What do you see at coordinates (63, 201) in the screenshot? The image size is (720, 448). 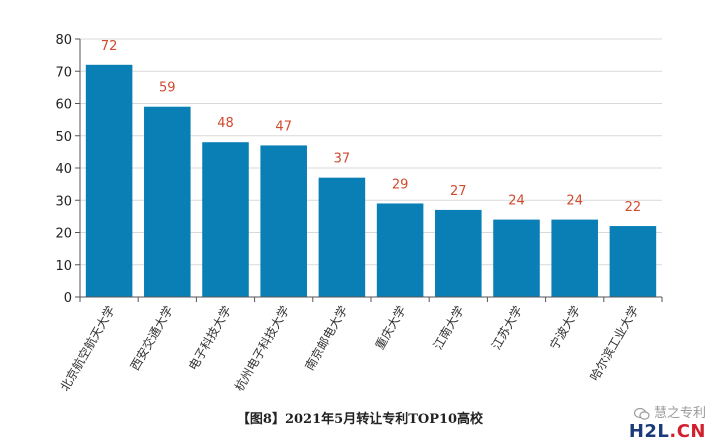 I see `y-tick-label: 30` at bounding box center [63, 201].